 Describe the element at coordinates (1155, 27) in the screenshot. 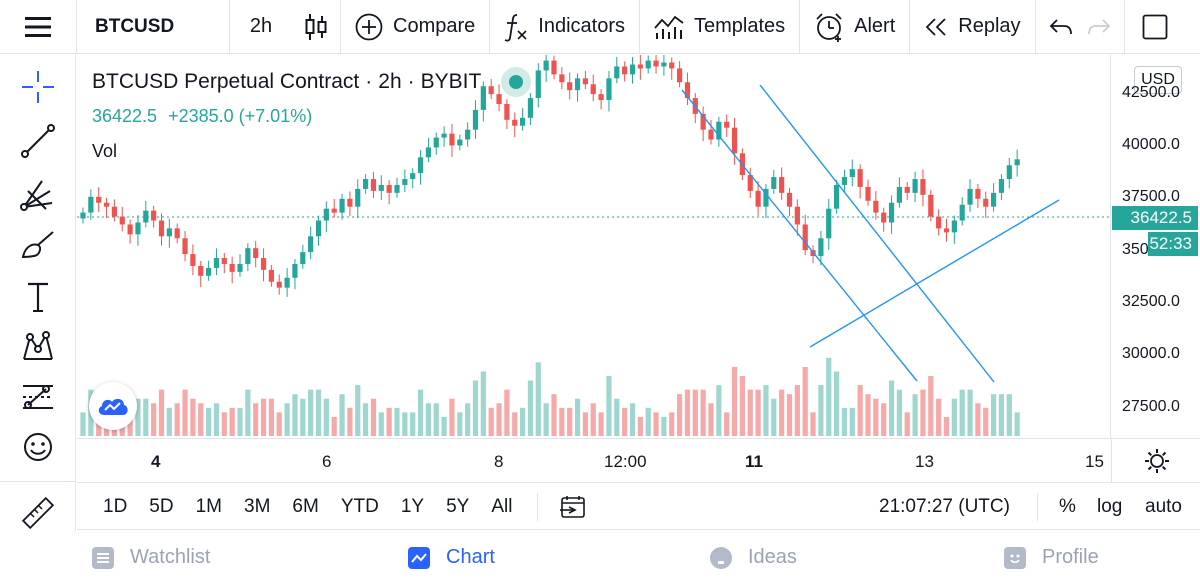

I see `fullscreen-button` at that location.